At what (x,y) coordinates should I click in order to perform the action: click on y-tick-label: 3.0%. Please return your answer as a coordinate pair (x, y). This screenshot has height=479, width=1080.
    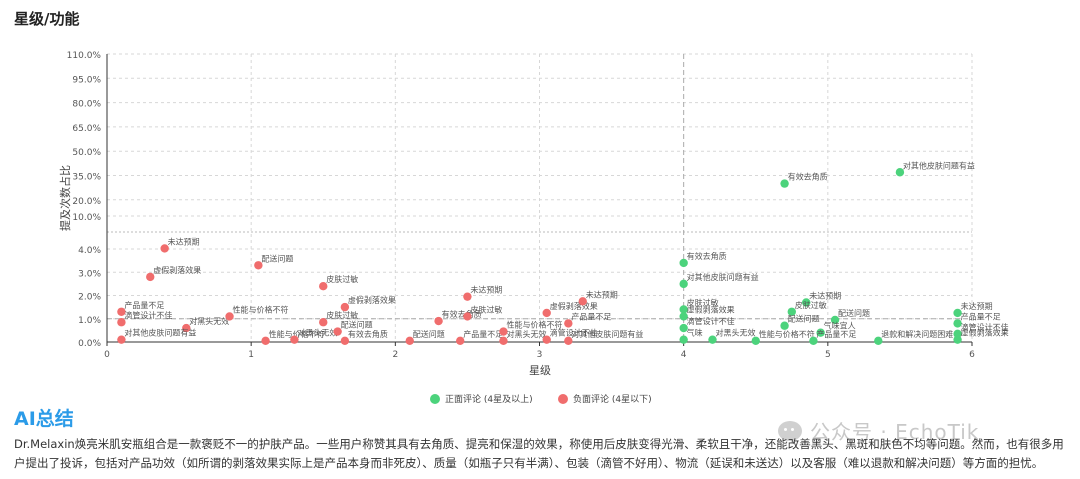
    Looking at the image, I should click on (89, 274).